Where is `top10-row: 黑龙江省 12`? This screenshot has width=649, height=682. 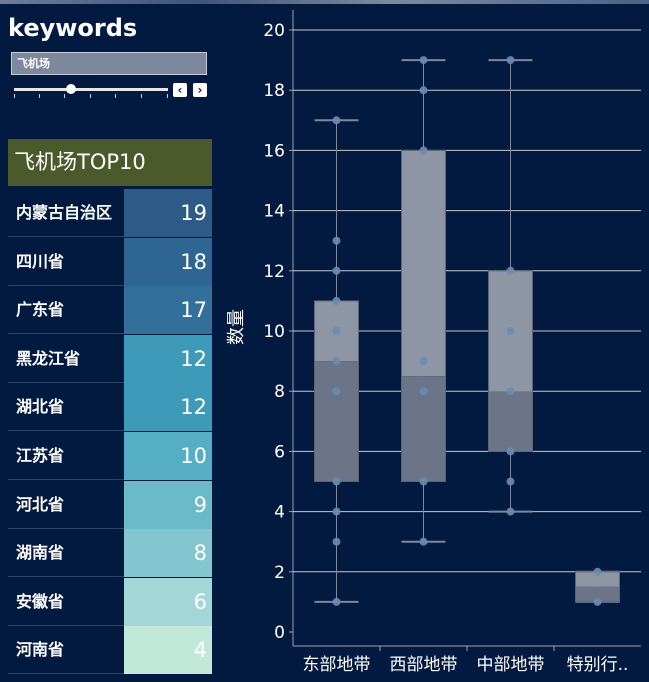
top10-row: 黑龙江省 12 is located at coordinates (110, 358).